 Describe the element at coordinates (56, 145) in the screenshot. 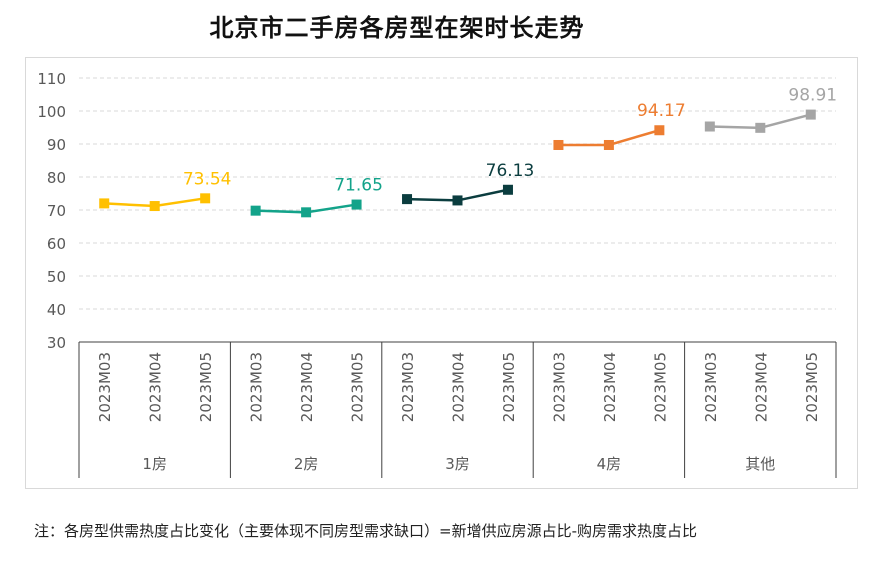

I see `y-tick-label: 90` at that location.